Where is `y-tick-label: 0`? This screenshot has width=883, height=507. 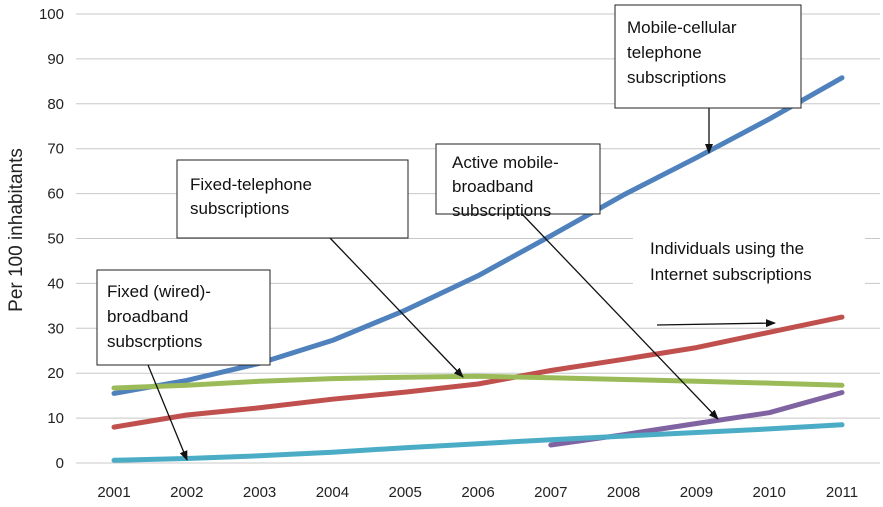
y-tick-label: 0 is located at coordinates (60, 463).